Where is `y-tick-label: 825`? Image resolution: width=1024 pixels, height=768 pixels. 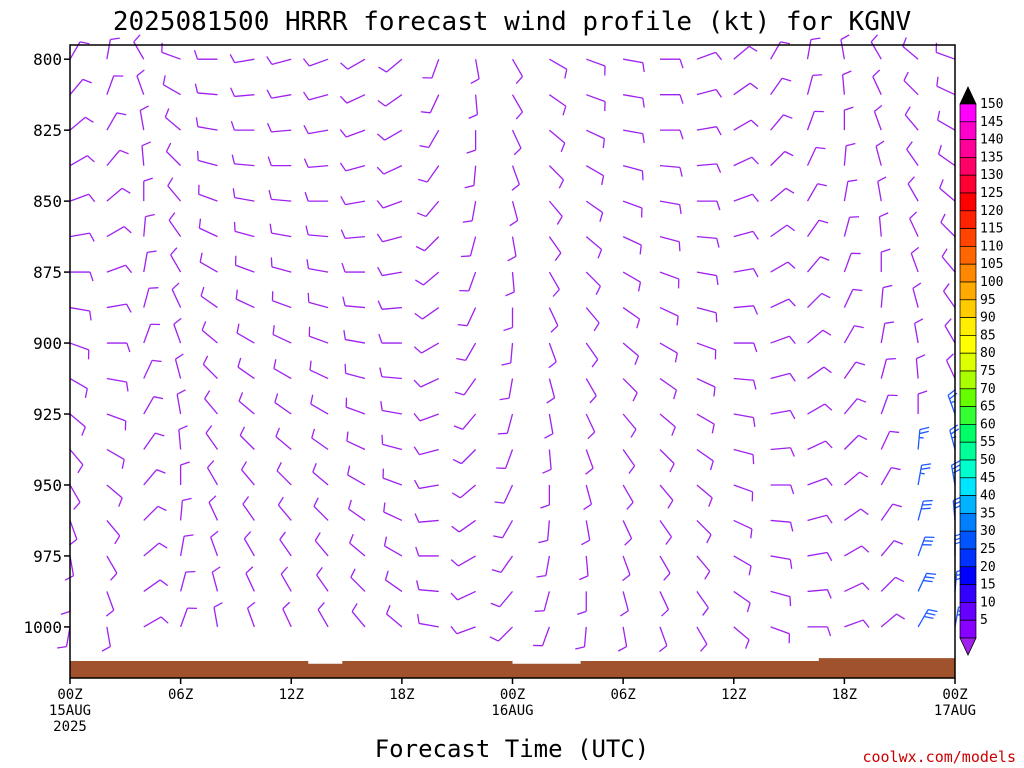
y-tick-label: 825 is located at coordinates (47, 130).